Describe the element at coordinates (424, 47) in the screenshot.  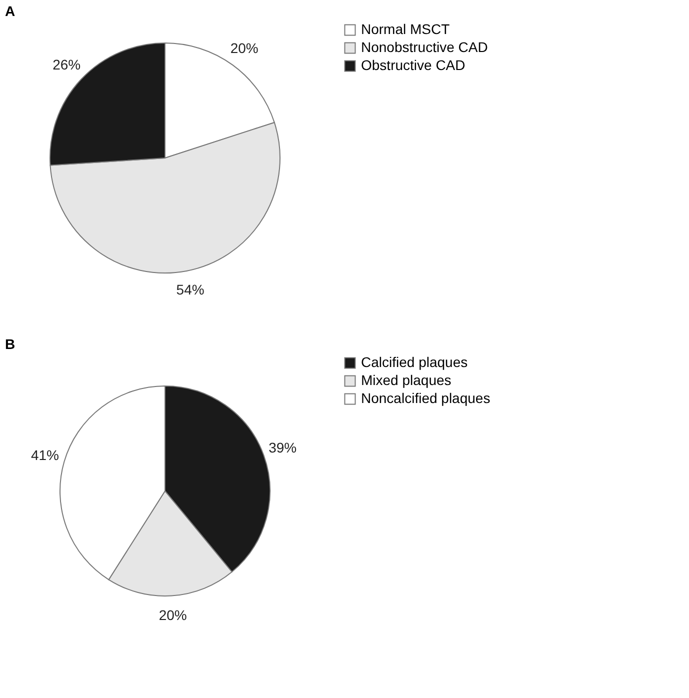
I see `legend-label: Nonobstructive CAD` at that location.